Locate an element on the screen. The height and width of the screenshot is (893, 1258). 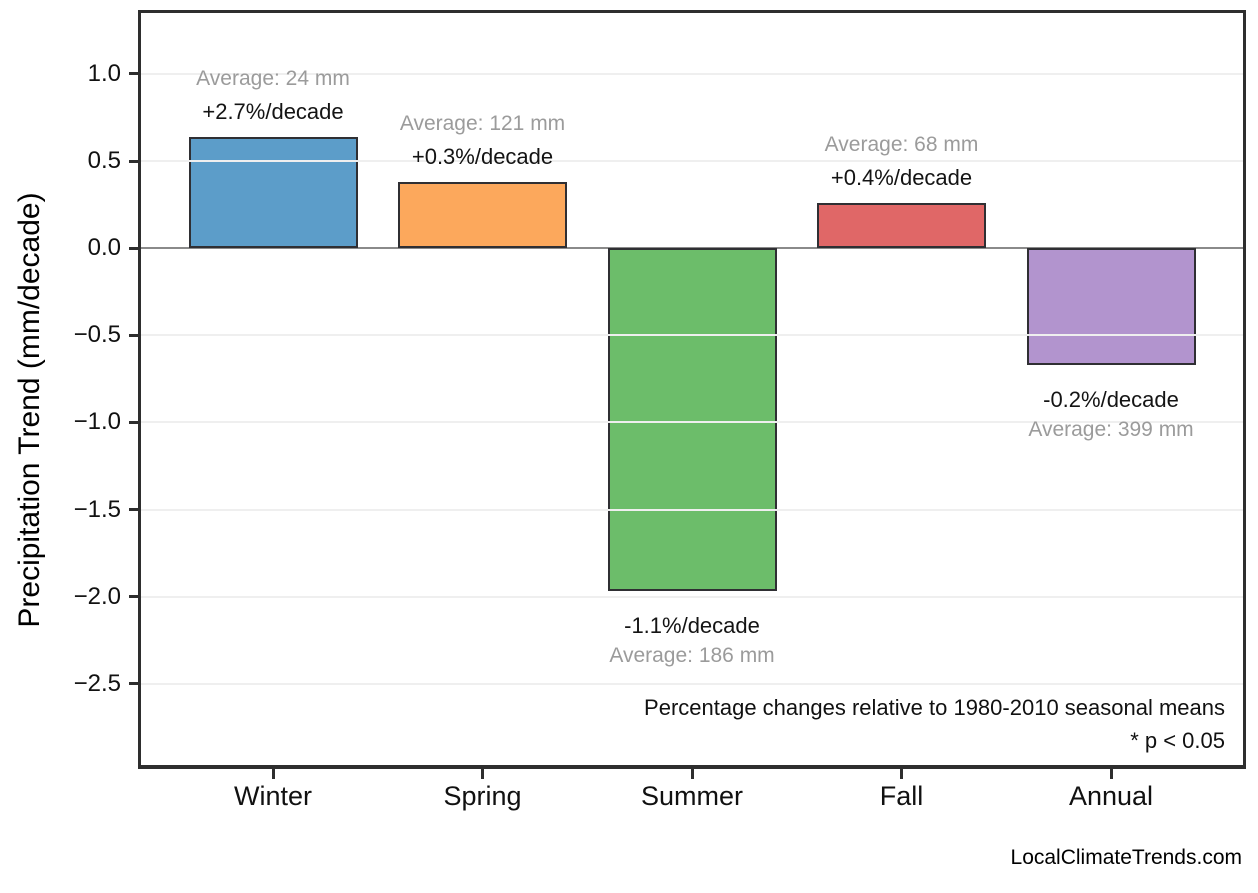
x-label-spring: Spring is located at coordinates (482, 796).